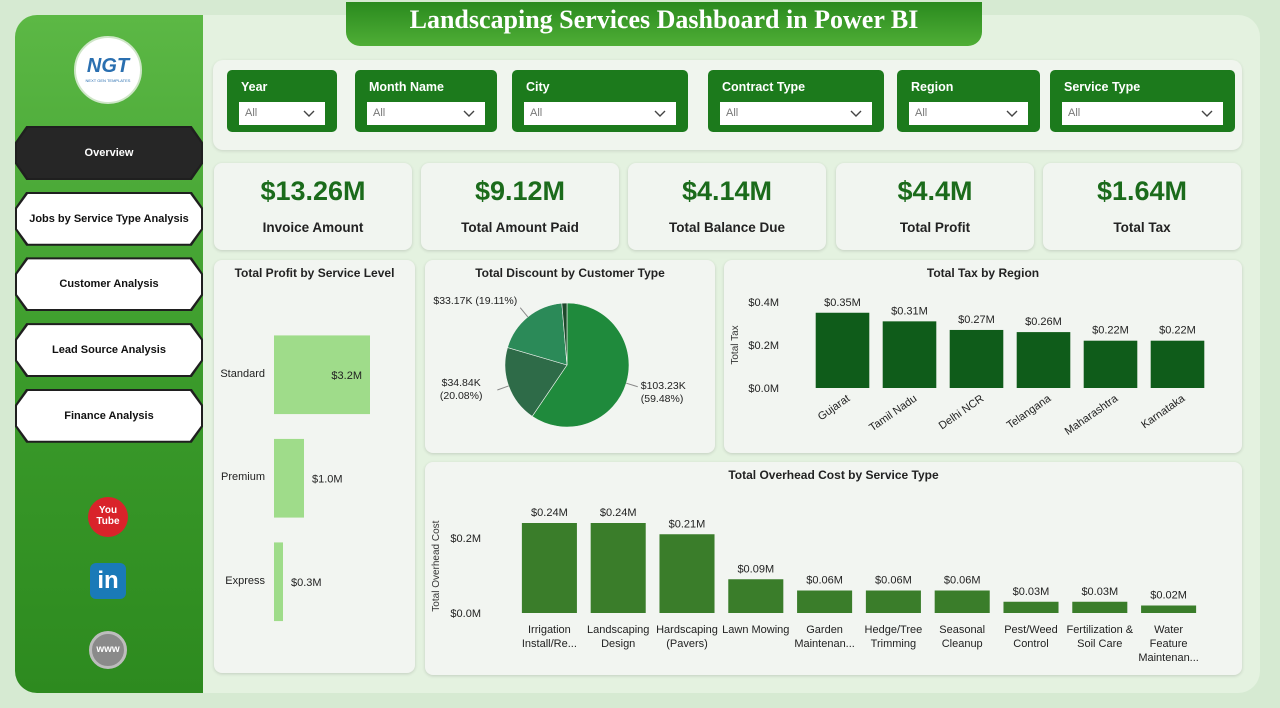 The image size is (1280, 708). I want to click on value-label: $0.24M, so click(549, 513).